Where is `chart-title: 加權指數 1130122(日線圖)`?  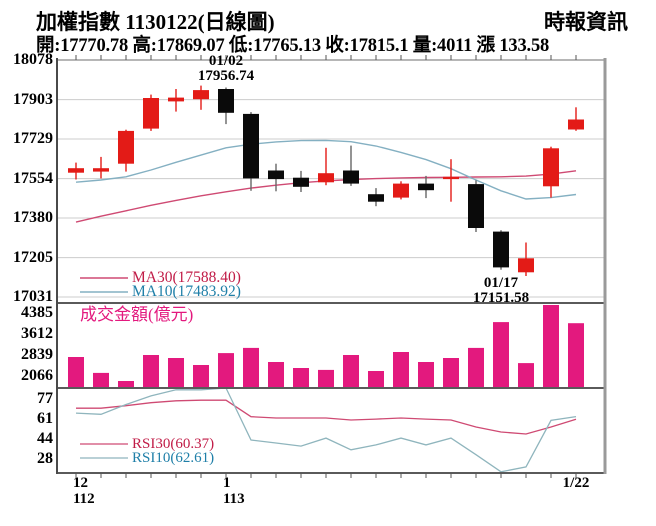 chart-title: 加權指數 1130122(日線圖) is located at coordinates (155, 22).